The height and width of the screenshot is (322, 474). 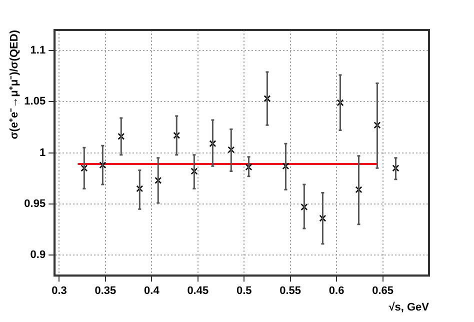 I want to click on y-tick-label: 1.1, so click(x=38, y=50).